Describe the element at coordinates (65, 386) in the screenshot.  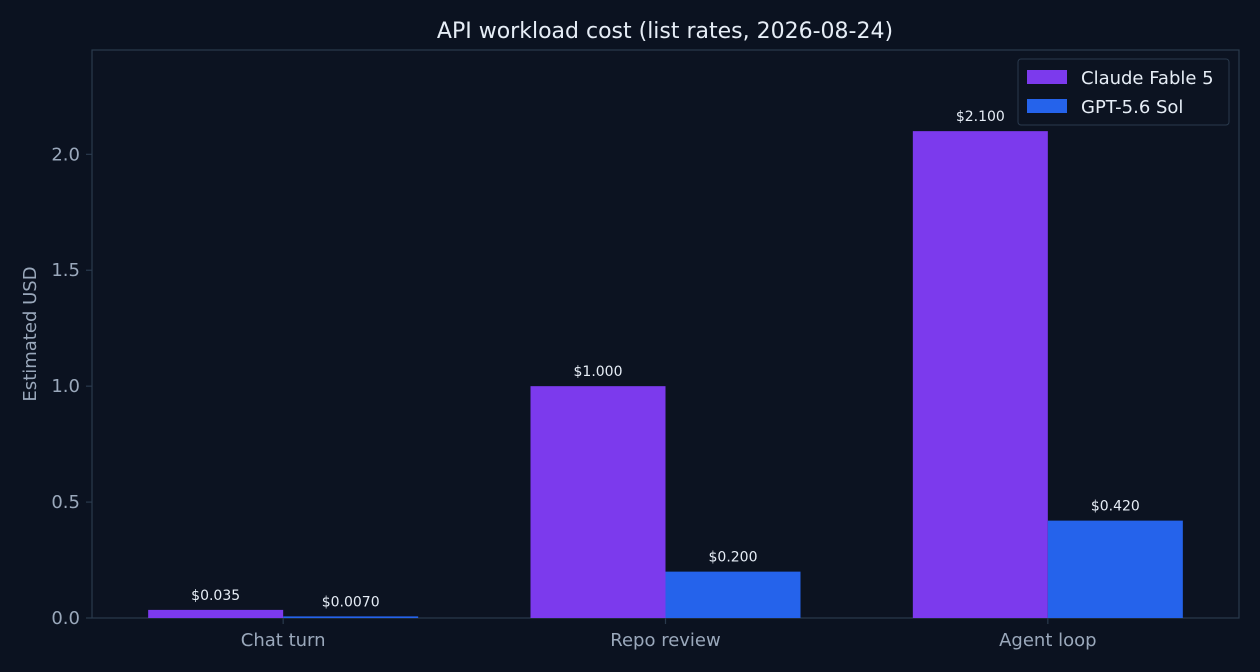
I see `y-tick-label: 1.0` at that location.